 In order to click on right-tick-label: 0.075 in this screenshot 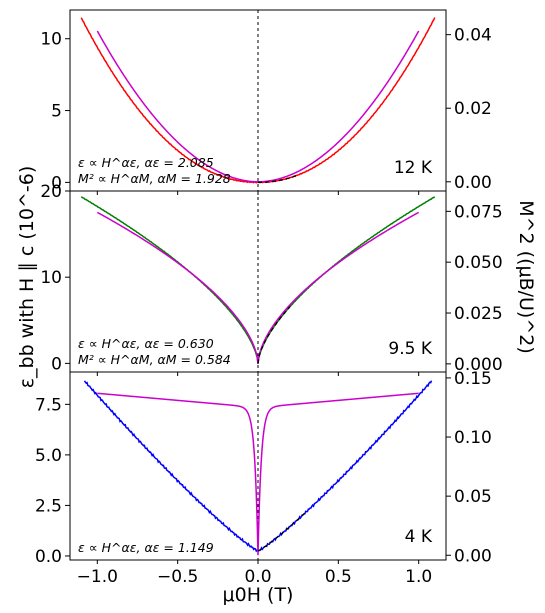, I will do `click(478, 212)`.